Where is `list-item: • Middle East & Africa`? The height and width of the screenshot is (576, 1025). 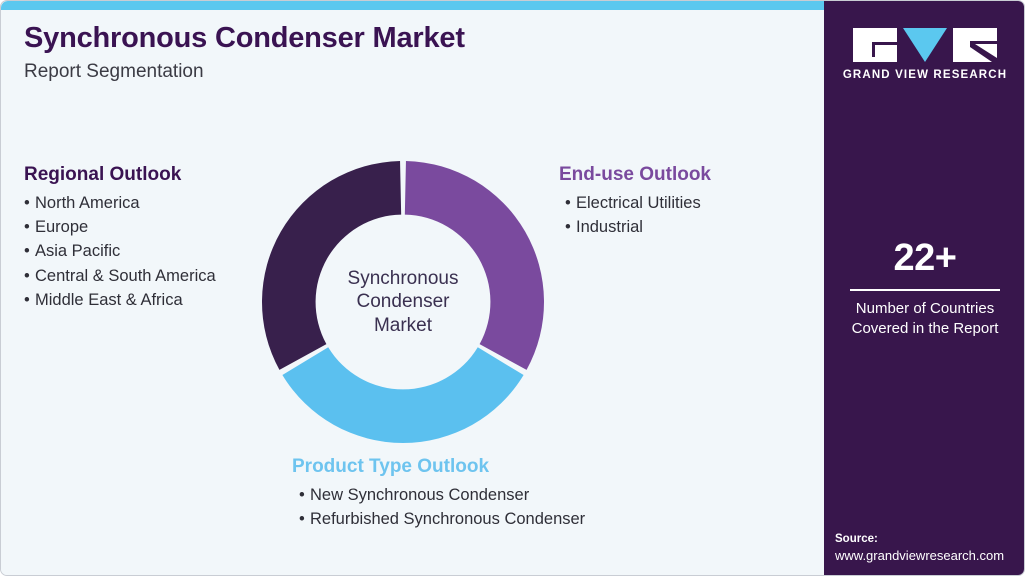 list-item: • Middle East & Africa is located at coordinates (120, 300).